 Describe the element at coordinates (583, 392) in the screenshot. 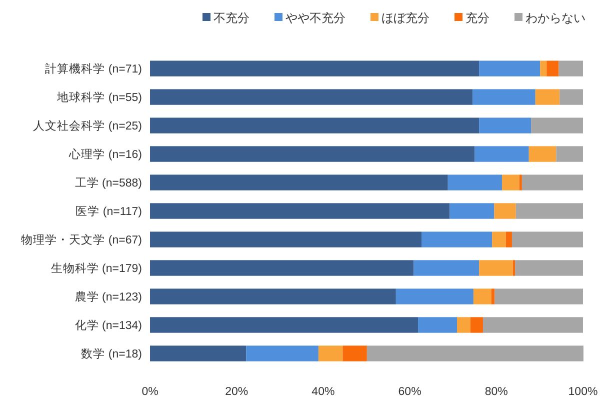

I see `x-tick-label: 100%` at that location.